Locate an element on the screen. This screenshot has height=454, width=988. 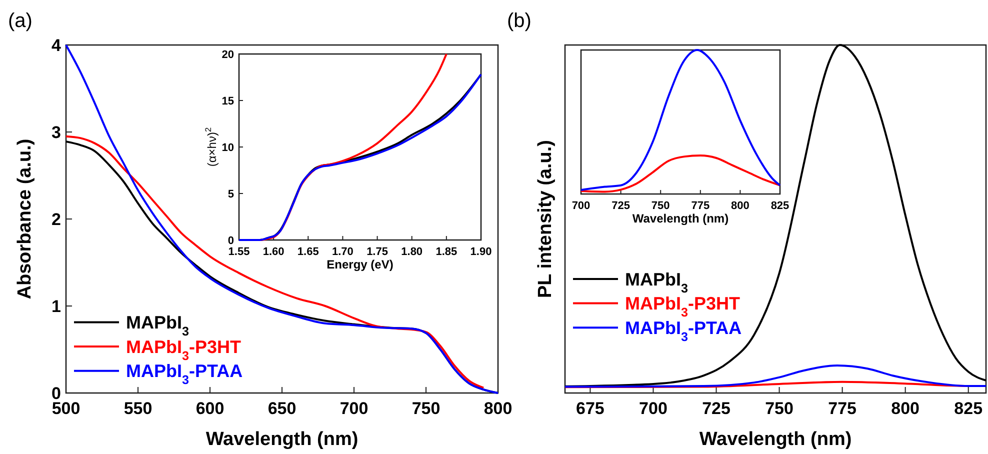
x-axis-title: Energy (eV) is located at coordinates (360, 265).